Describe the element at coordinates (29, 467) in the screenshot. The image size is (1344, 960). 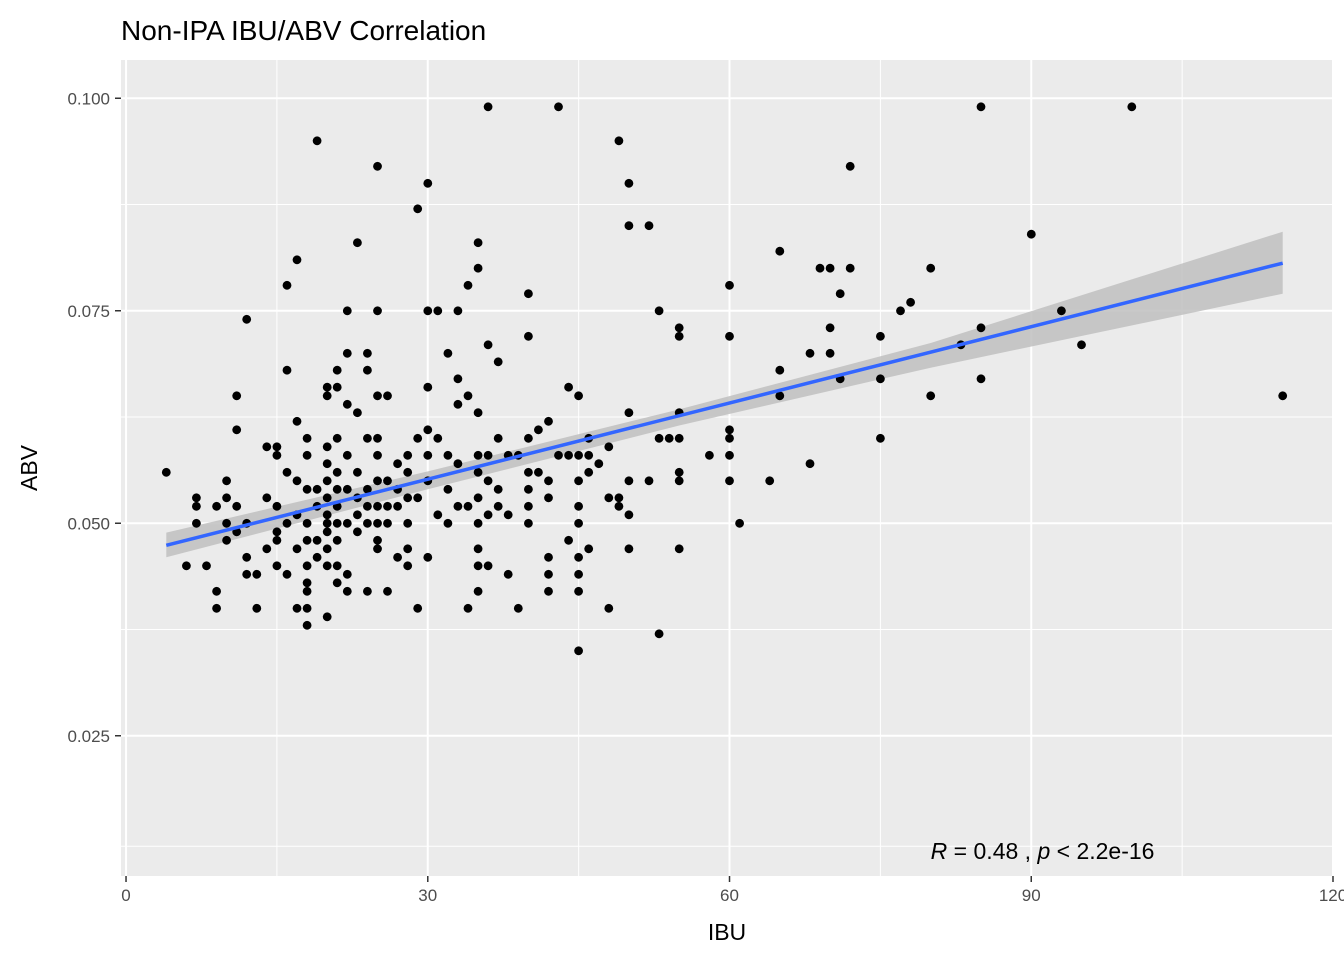
I see `y-axis-title: ABV` at that location.